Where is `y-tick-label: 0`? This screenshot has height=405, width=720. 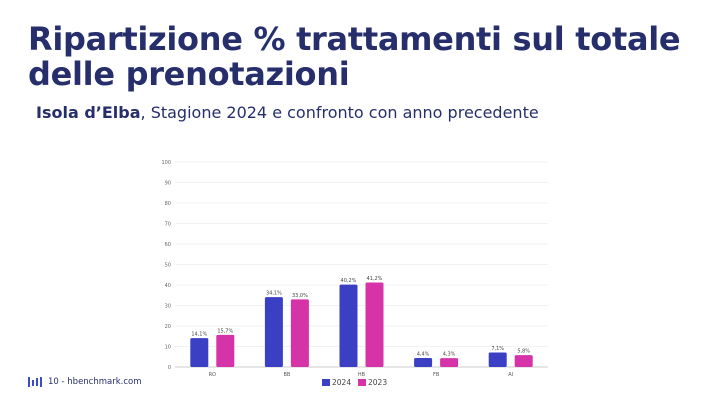
y-tick-label: 0 is located at coordinates (169, 368).